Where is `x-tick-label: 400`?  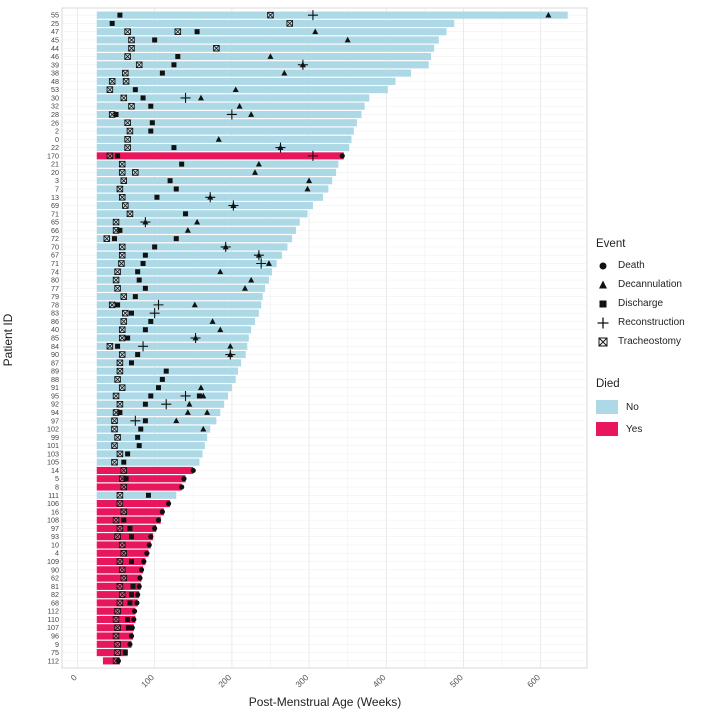 x-tick-label: 400 is located at coordinates (379, 680).